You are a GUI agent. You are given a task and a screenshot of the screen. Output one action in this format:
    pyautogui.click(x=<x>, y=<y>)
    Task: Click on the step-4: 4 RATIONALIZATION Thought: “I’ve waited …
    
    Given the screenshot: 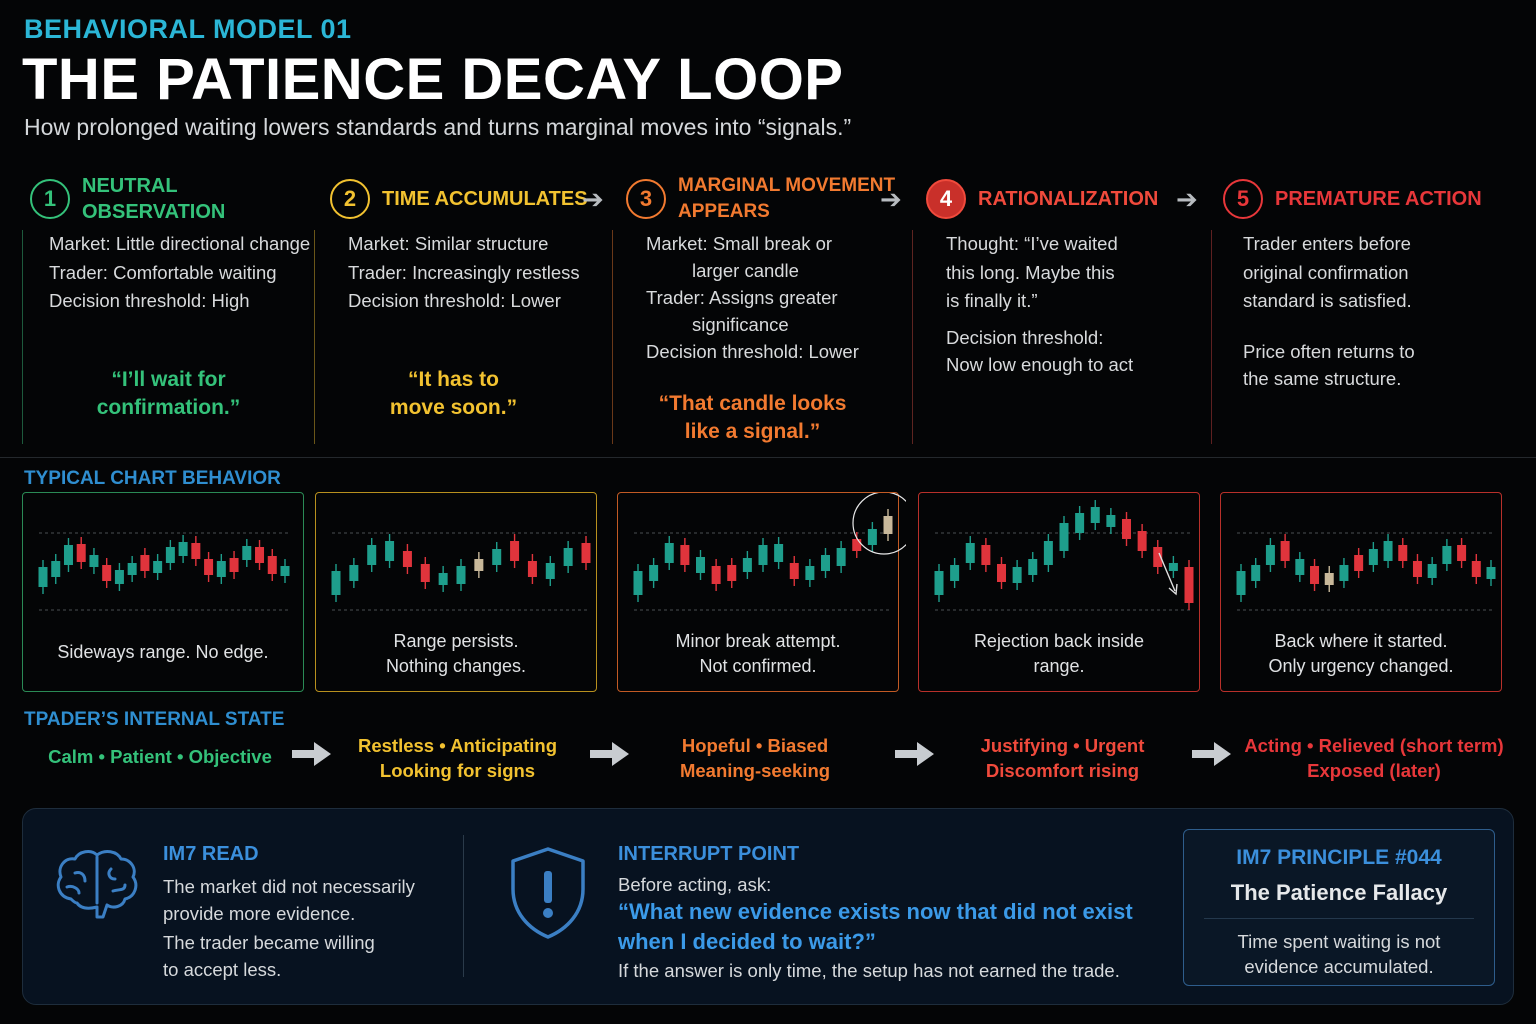 What is the action you would take?
    pyautogui.click(x=1062, y=308)
    